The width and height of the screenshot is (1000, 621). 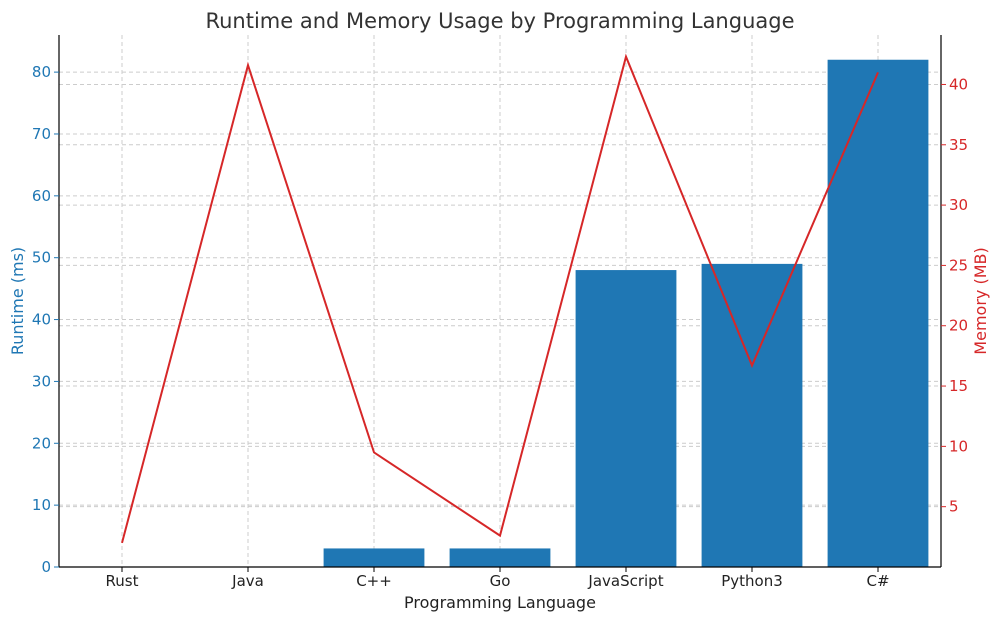 What do you see at coordinates (500, 557) in the screenshot?
I see `bar-go` at bounding box center [500, 557].